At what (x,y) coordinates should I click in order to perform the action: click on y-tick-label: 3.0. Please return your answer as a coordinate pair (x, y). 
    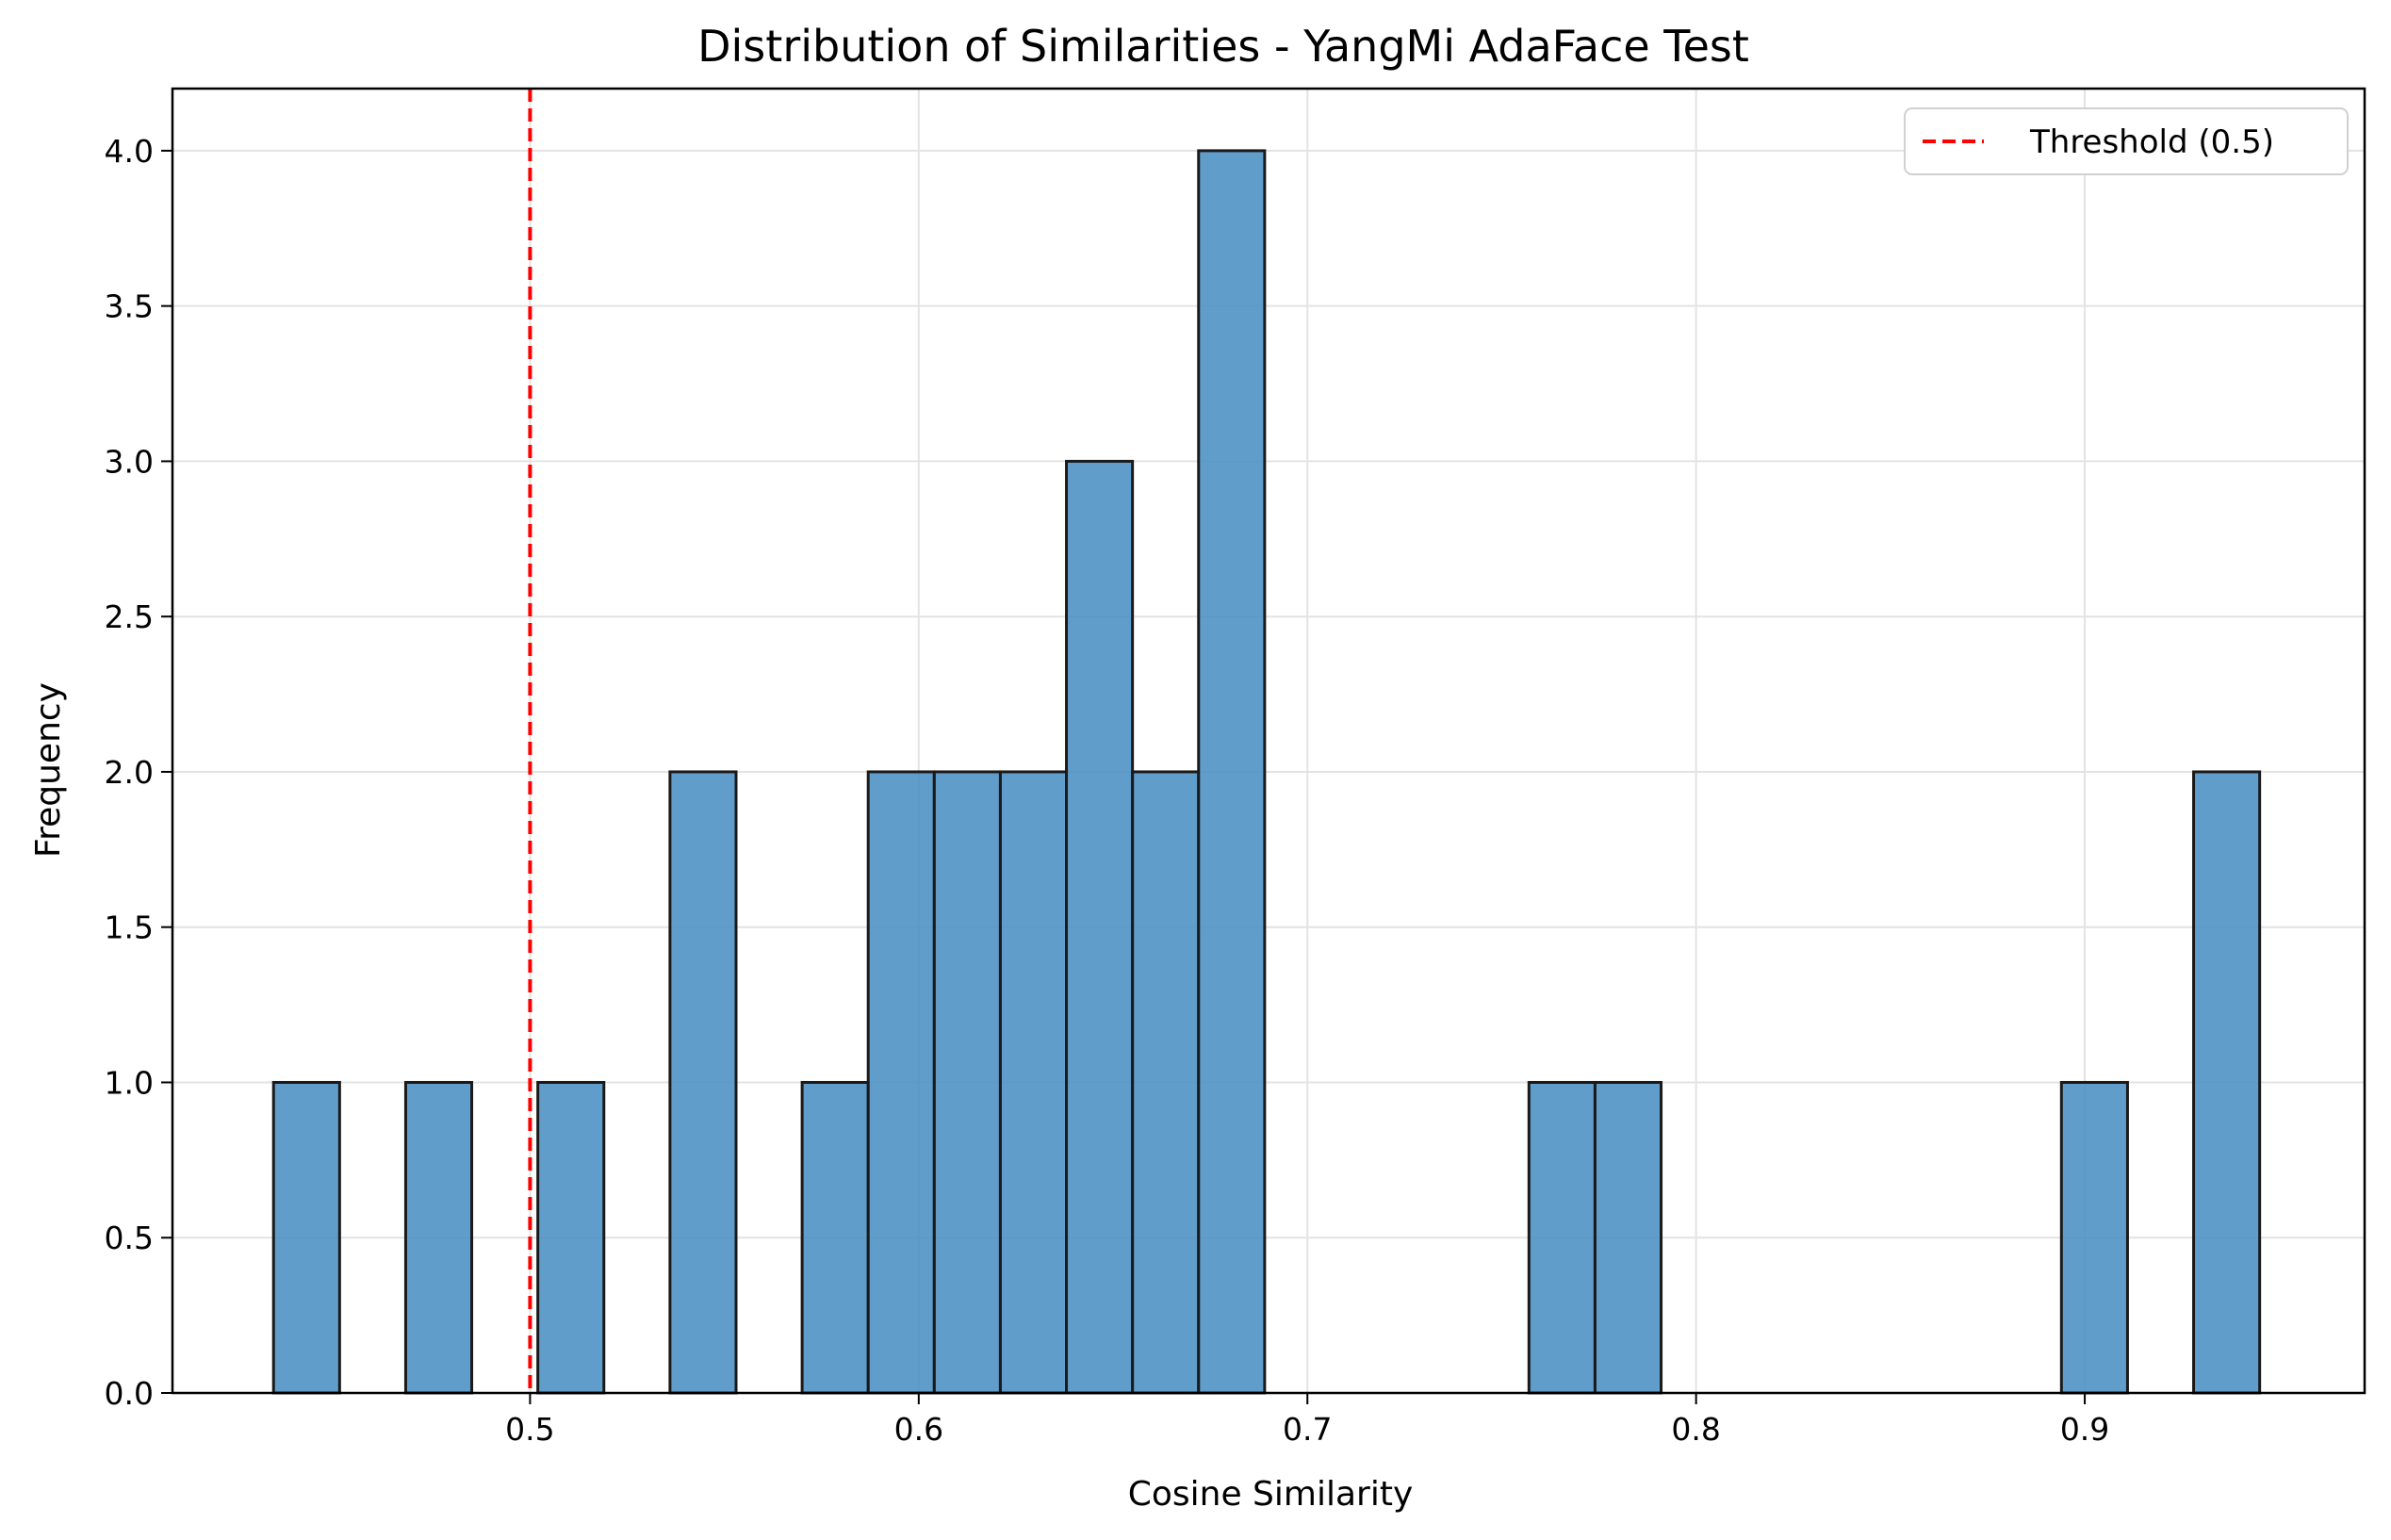
    Looking at the image, I should click on (129, 461).